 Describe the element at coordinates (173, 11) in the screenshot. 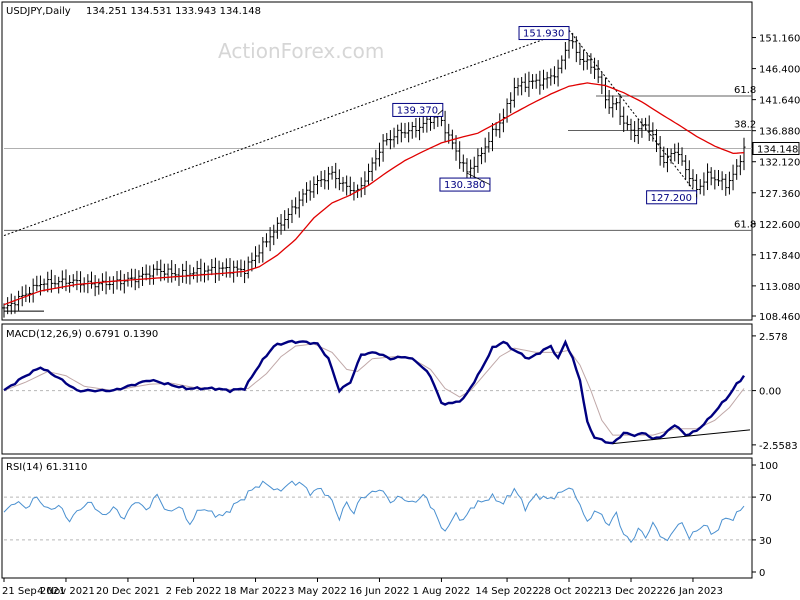

I see `ohlc-label: 134.251 134.531 133.943 134.148` at that location.